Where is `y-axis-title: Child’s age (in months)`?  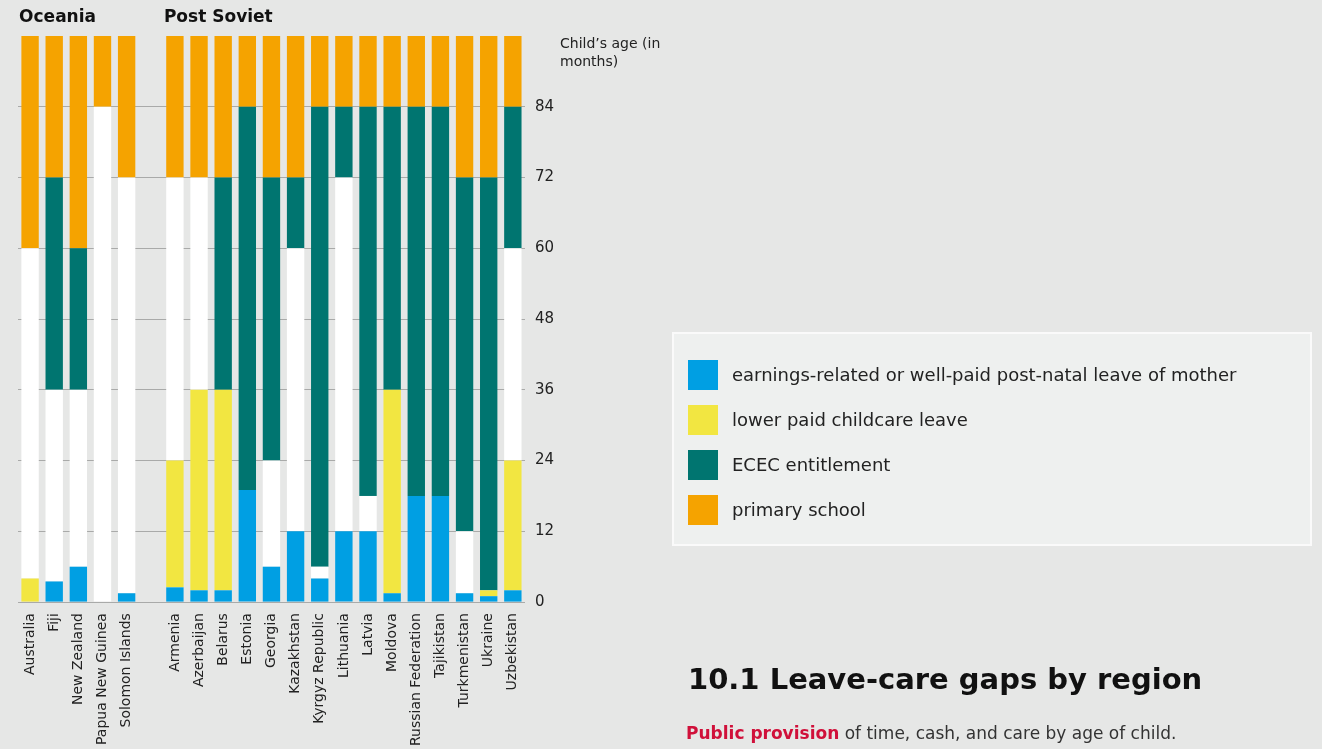
y-axis-title: Child’s age (in months) is located at coordinates (611, 52).